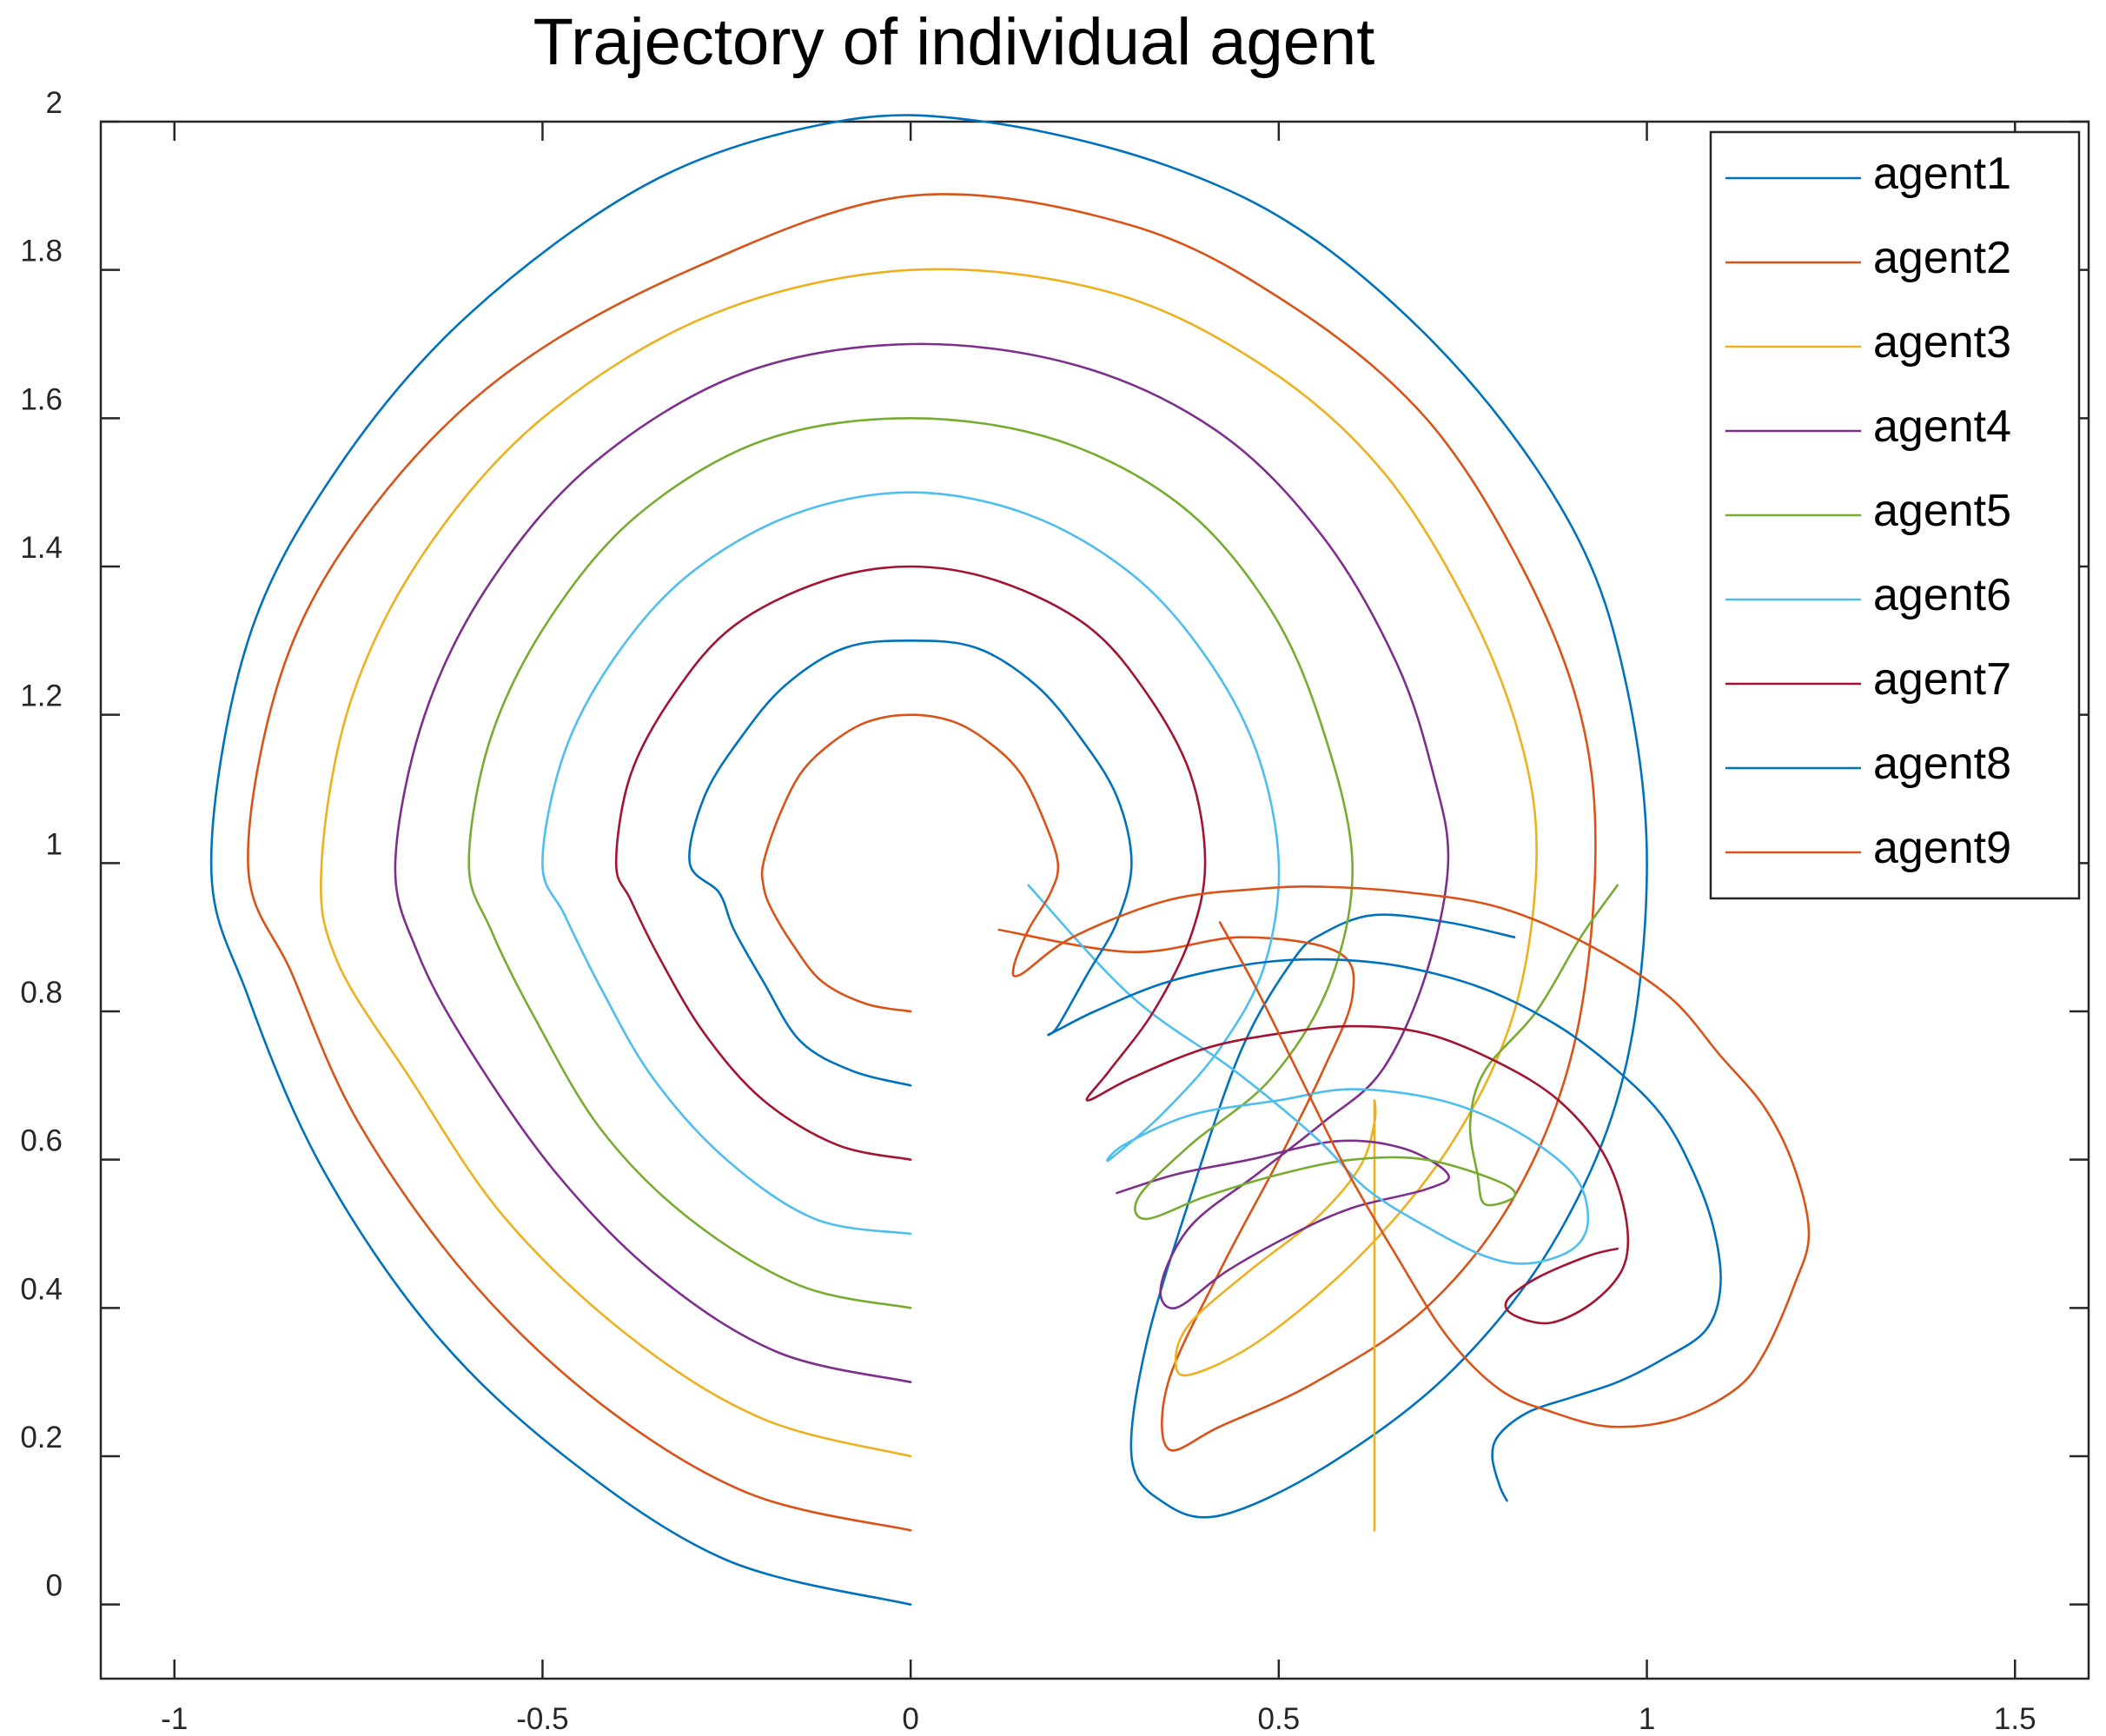 The image size is (2106, 1736). What do you see at coordinates (954, 42) in the screenshot?
I see `chart-title: Trajectory of individual agent` at bounding box center [954, 42].